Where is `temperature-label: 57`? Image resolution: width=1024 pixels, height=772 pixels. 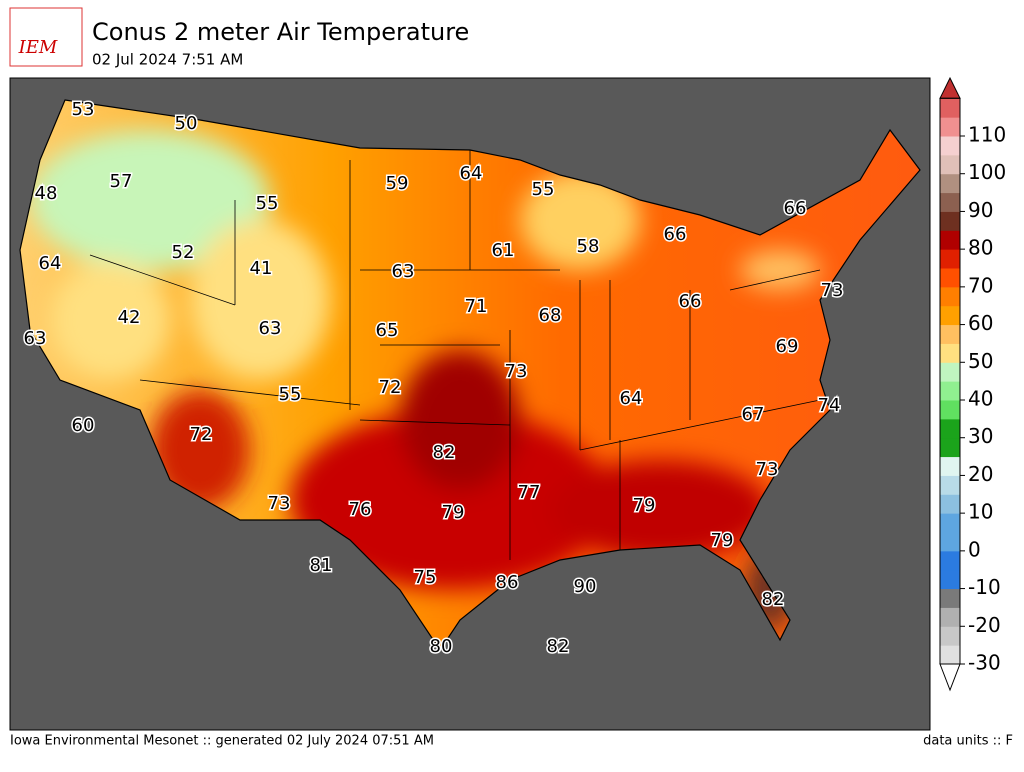
temperature-label: 57 is located at coordinates (121, 181).